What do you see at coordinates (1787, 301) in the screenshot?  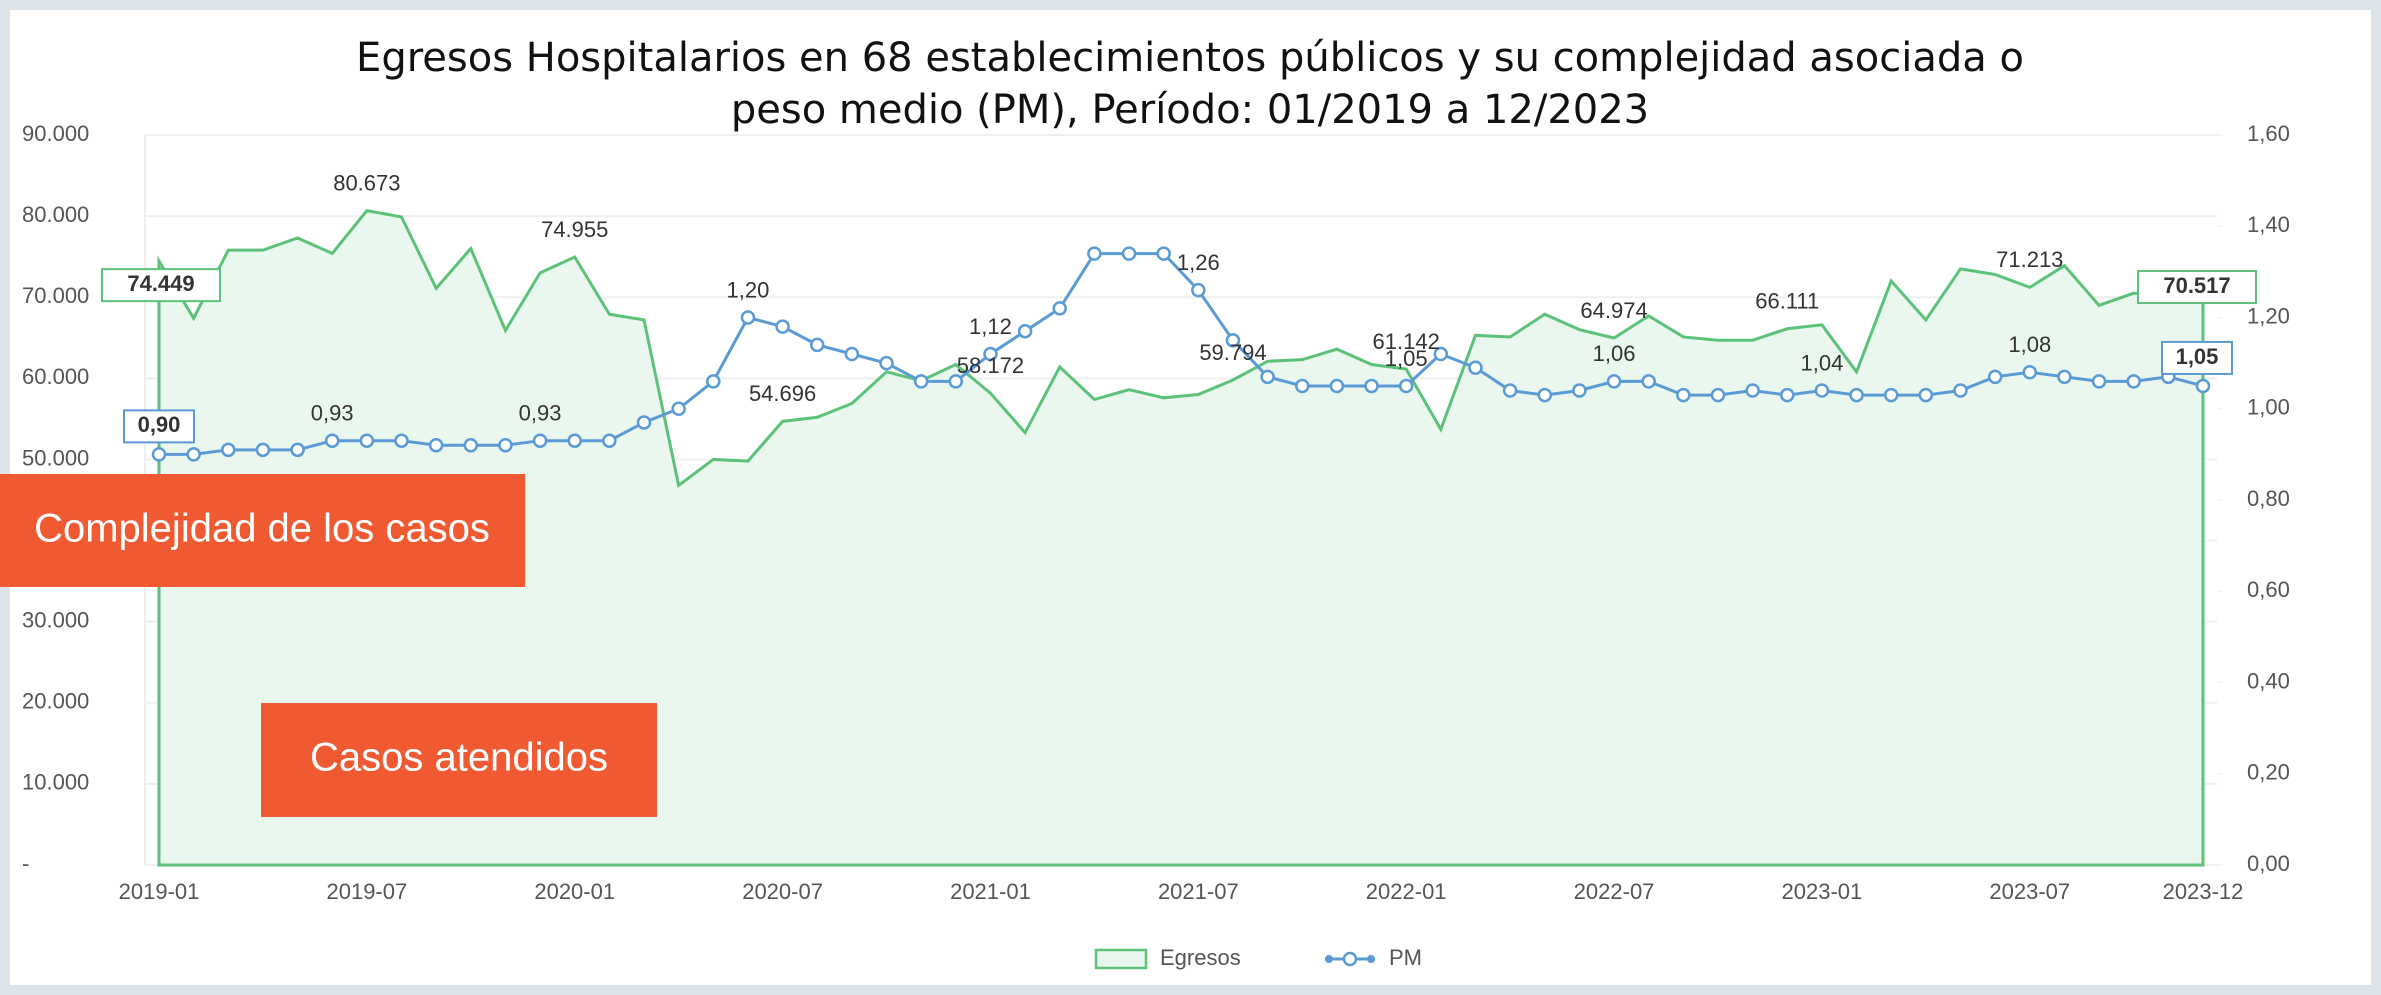 I see `data-label: 66.111` at bounding box center [1787, 301].